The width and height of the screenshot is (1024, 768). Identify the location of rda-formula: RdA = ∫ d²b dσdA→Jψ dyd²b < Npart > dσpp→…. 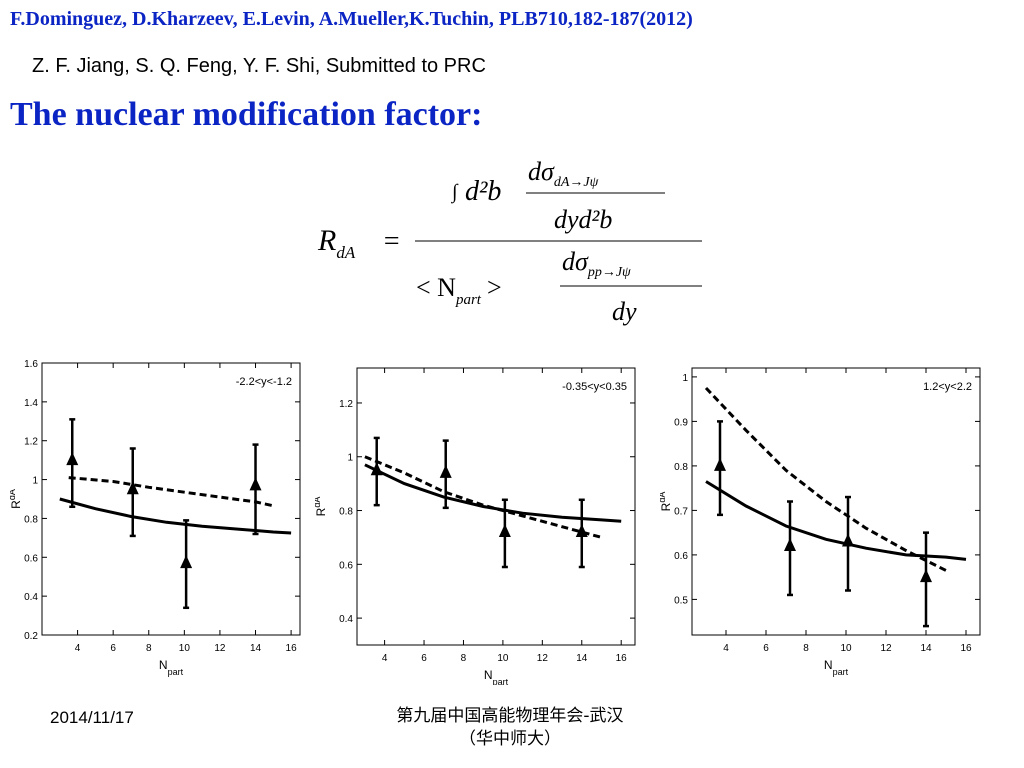
(509, 241).